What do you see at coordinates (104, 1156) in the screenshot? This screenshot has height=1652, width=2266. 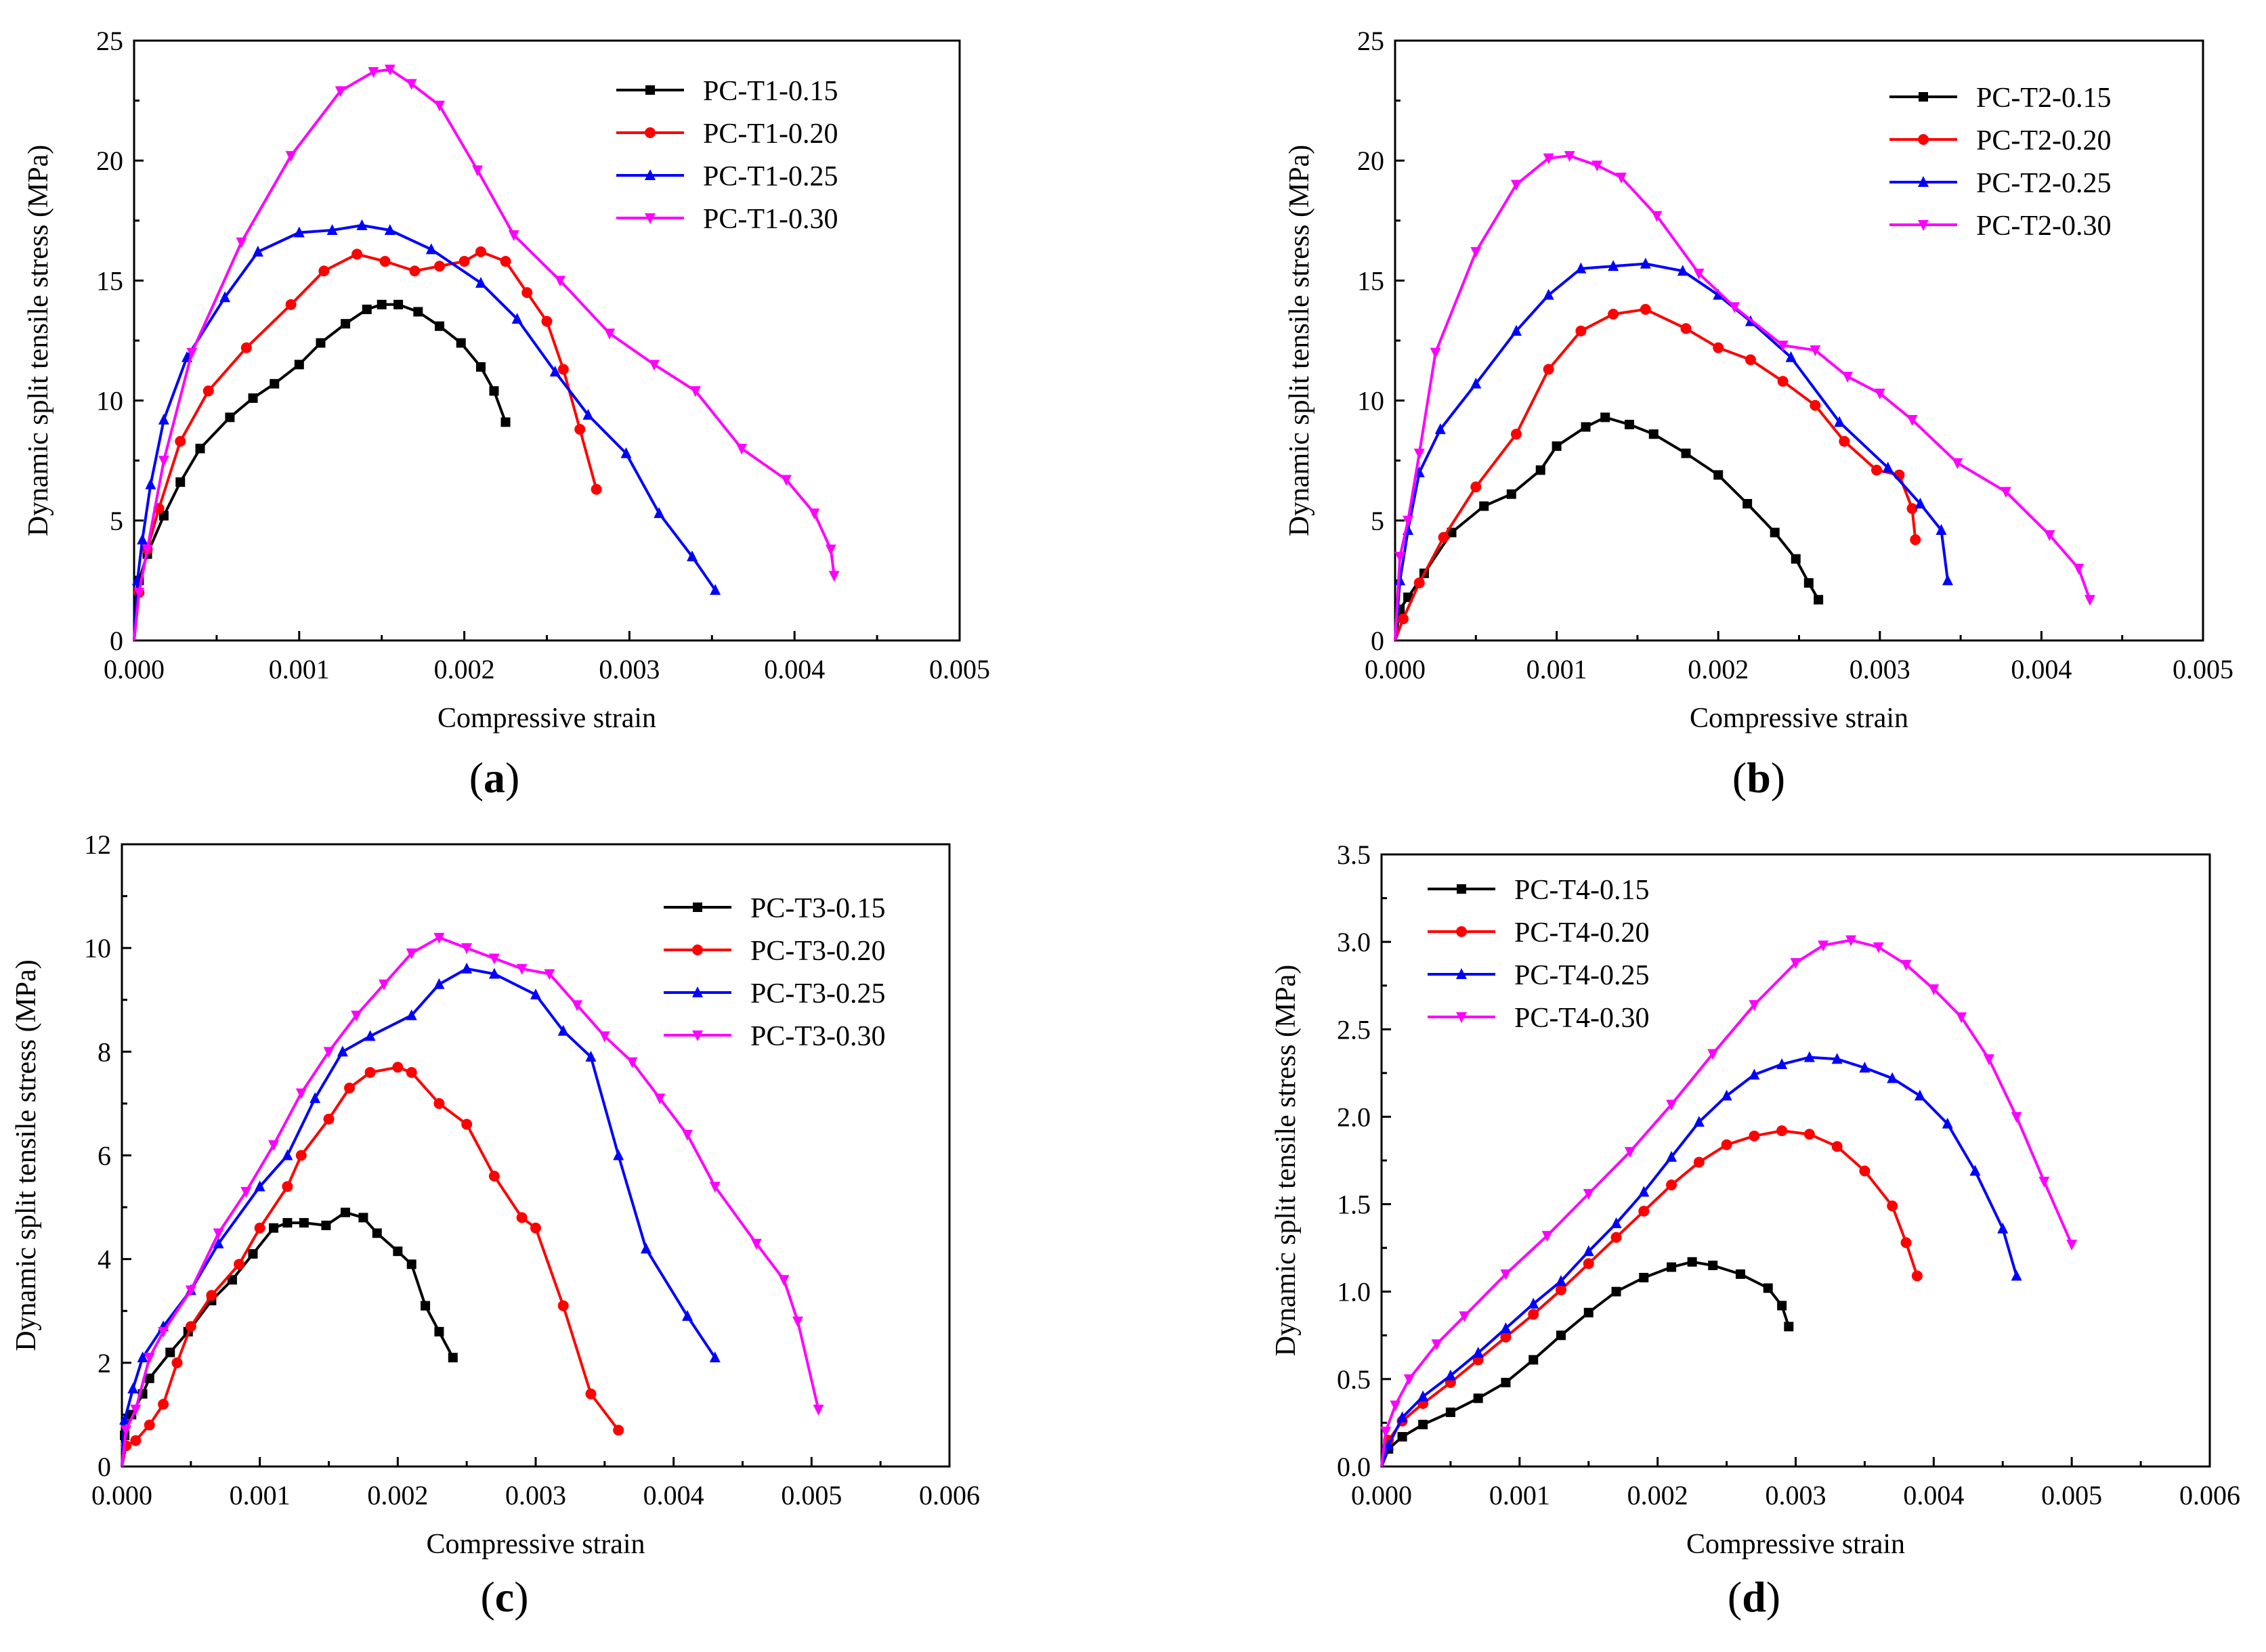 I see `y-tick-label: 6` at bounding box center [104, 1156].